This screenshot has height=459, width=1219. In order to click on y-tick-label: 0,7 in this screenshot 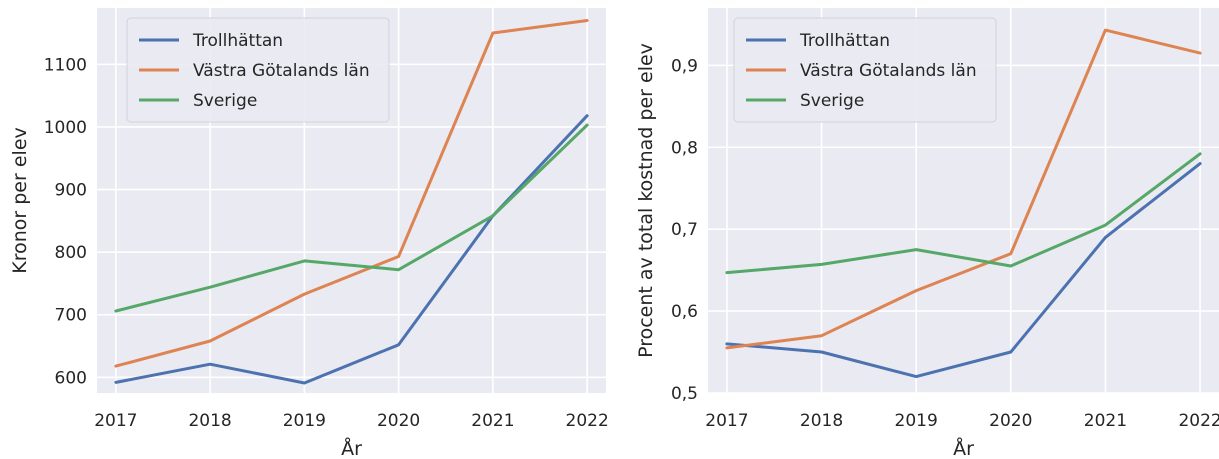, I will do `click(684, 230)`.